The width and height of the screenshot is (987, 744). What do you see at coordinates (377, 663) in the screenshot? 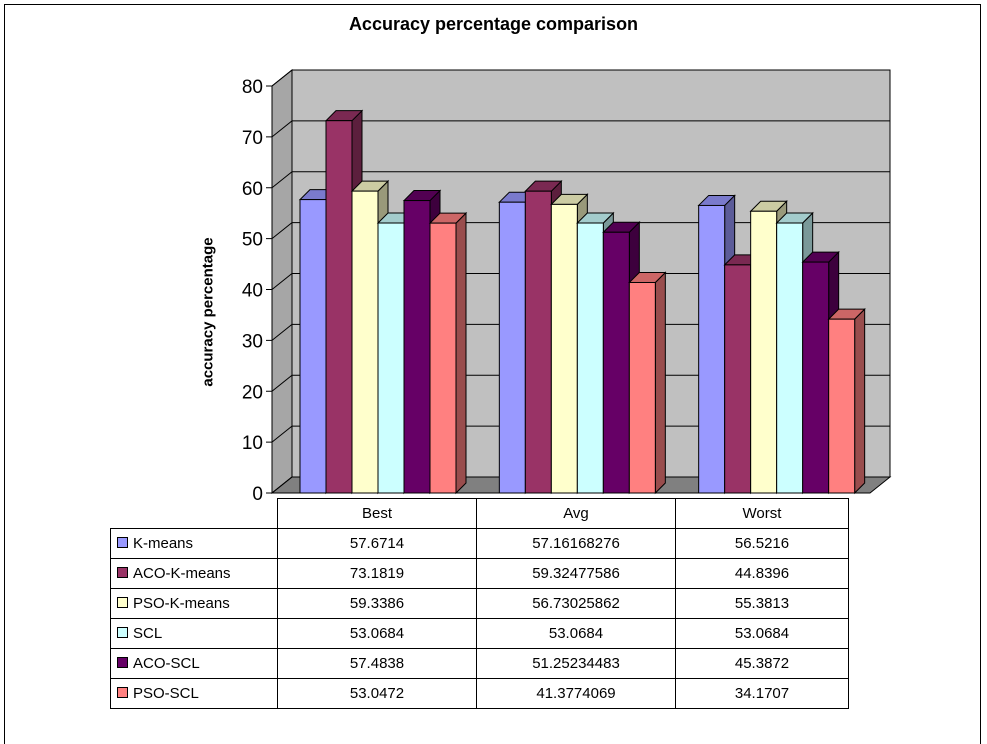
I see `data-label: 57.4838` at bounding box center [377, 663].